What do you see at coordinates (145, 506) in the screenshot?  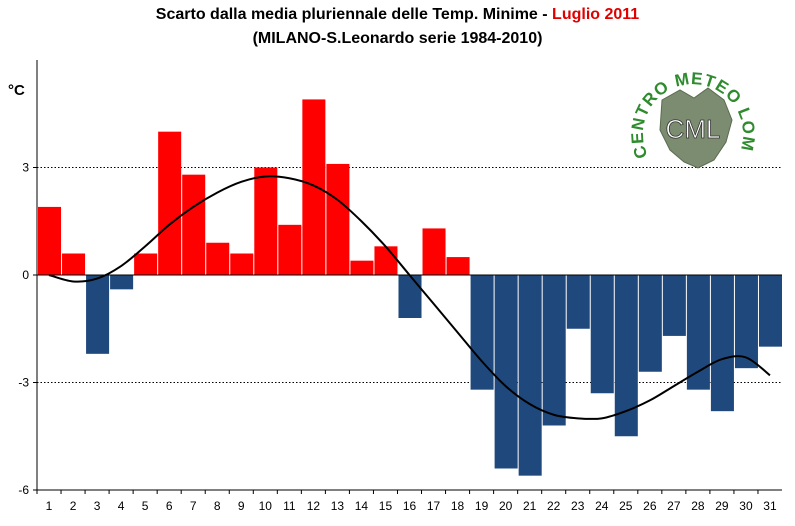 I see `x-tick-label: 5` at bounding box center [145, 506].